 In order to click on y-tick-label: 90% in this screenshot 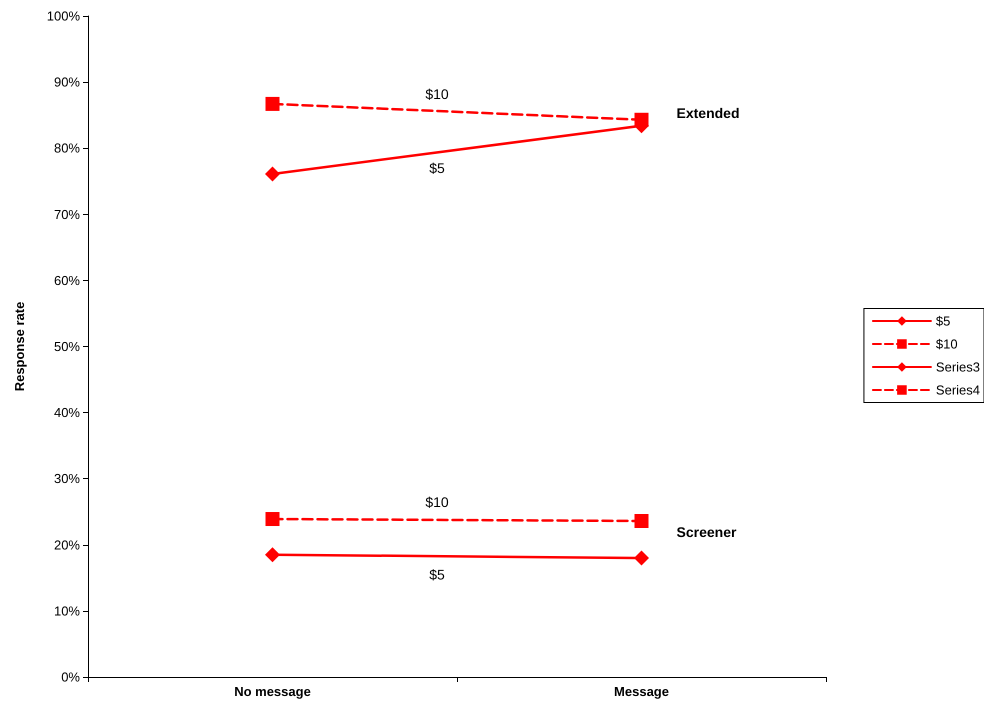, I will do `click(67, 82)`.